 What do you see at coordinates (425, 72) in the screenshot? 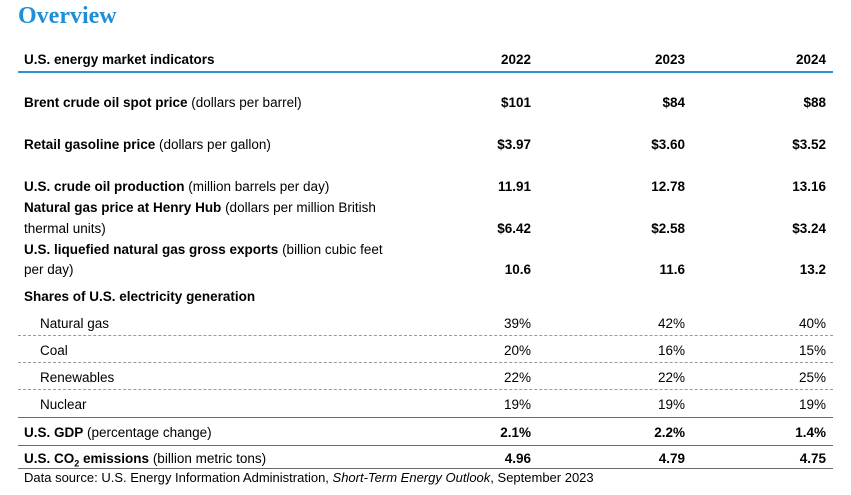
I see `header-divider` at bounding box center [425, 72].